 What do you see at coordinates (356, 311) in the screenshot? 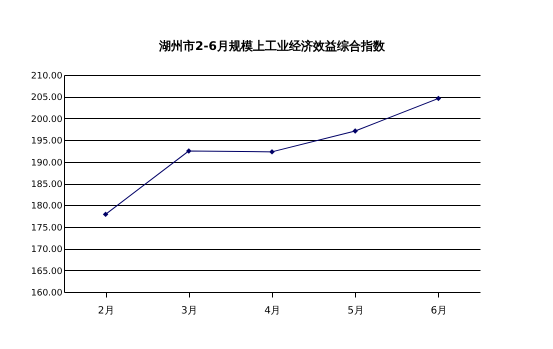
I see `x-tick-label: 5月` at bounding box center [356, 311].